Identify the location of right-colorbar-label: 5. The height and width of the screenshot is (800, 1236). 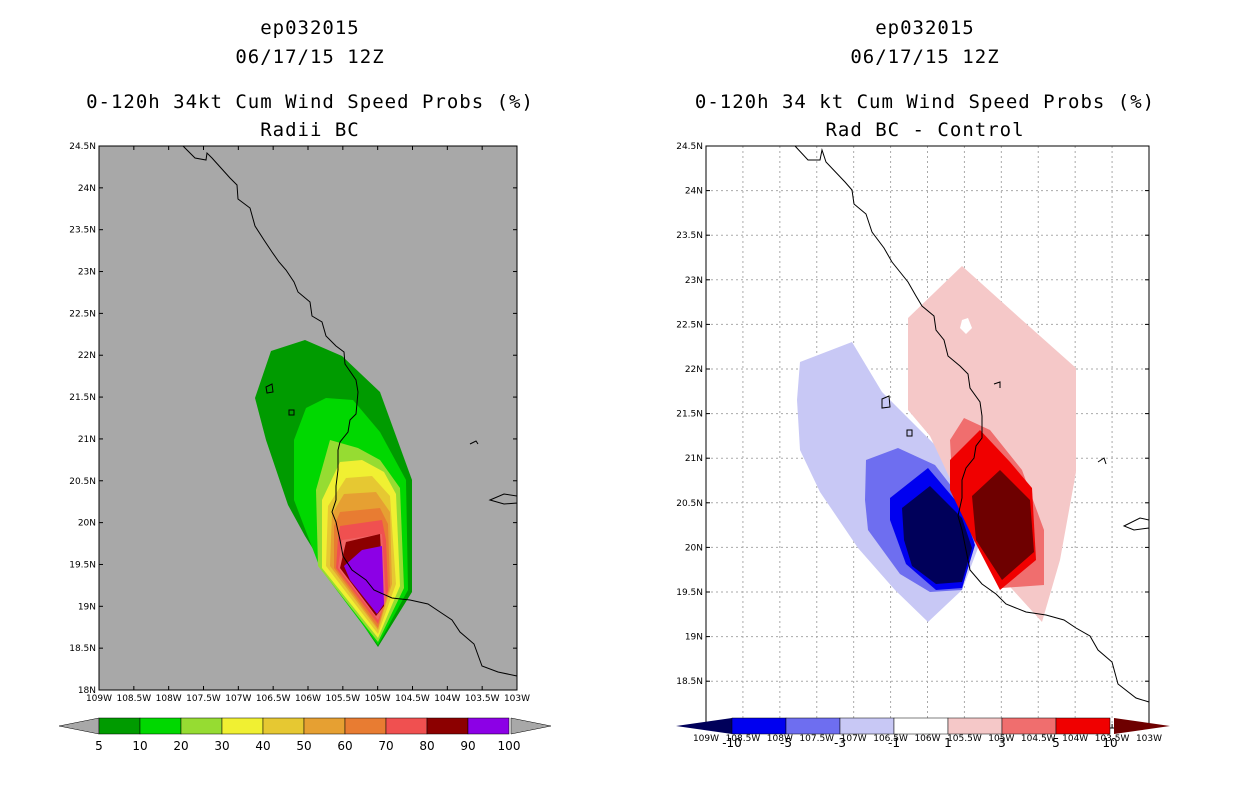
(1056, 743).